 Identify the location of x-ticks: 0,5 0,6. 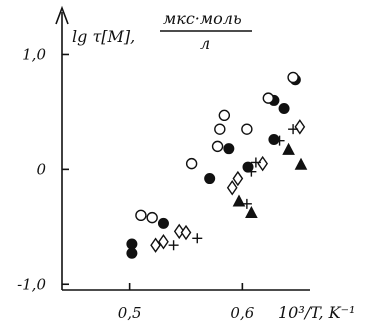
(186, 302).